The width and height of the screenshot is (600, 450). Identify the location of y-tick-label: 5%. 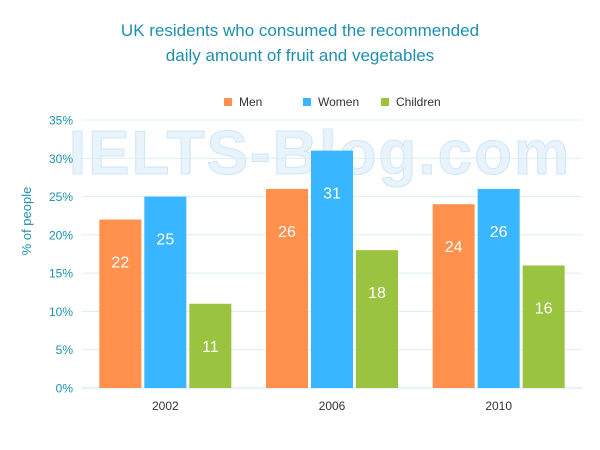
(65, 350).